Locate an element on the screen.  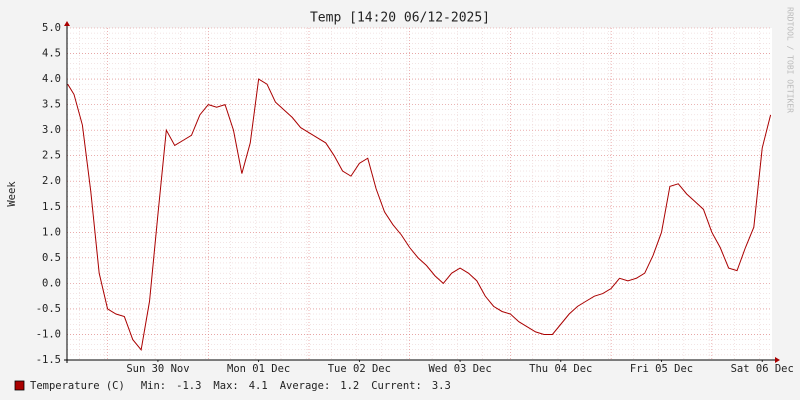
watermark: RRDTOOL / TOBI OETIKER is located at coordinates (790, 60).